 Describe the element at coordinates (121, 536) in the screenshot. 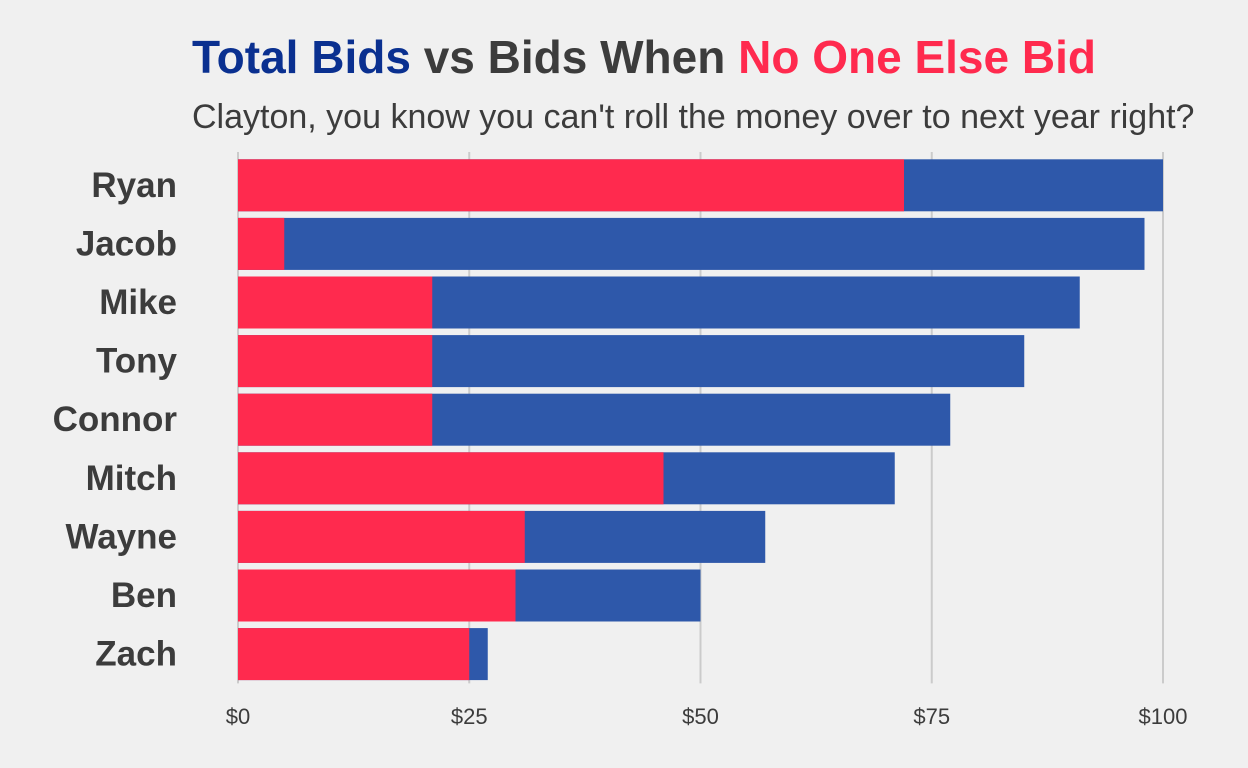

I see `category-label-wayne: Wayne` at that location.